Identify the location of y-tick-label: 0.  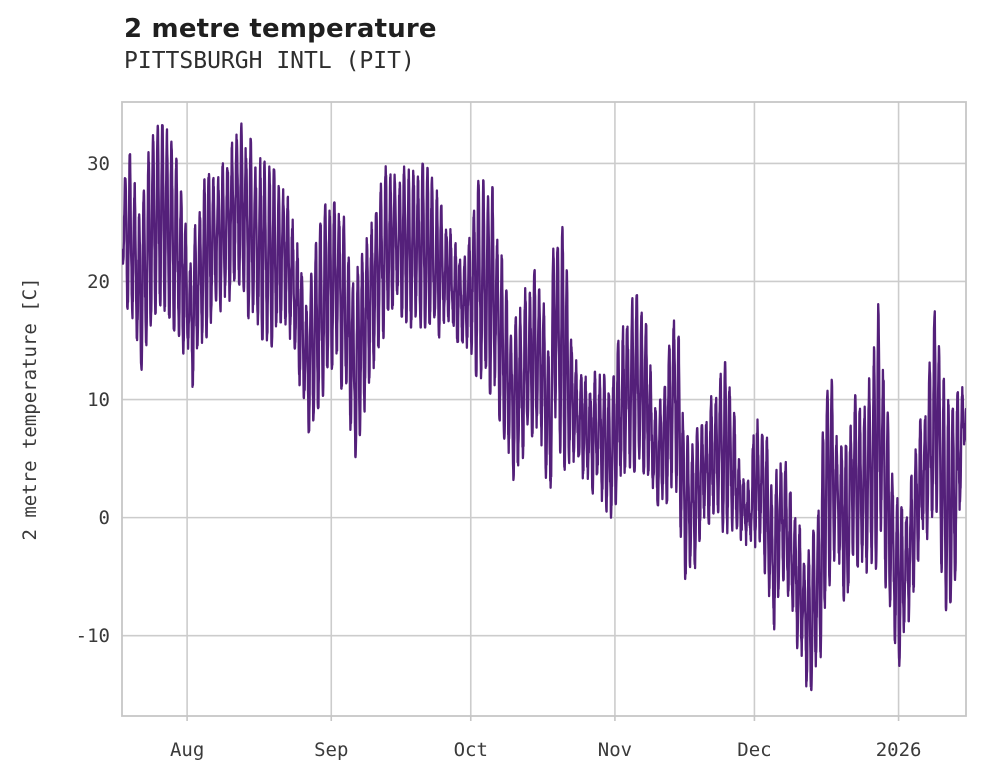
(104, 518).